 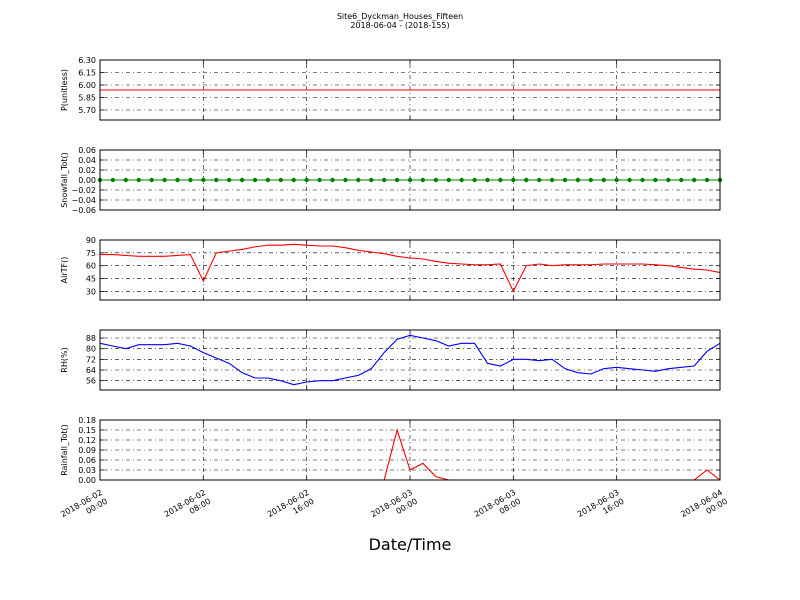 What do you see at coordinates (91, 349) in the screenshot?
I see `y-tick-label: 80` at bounding box center [91, 349].